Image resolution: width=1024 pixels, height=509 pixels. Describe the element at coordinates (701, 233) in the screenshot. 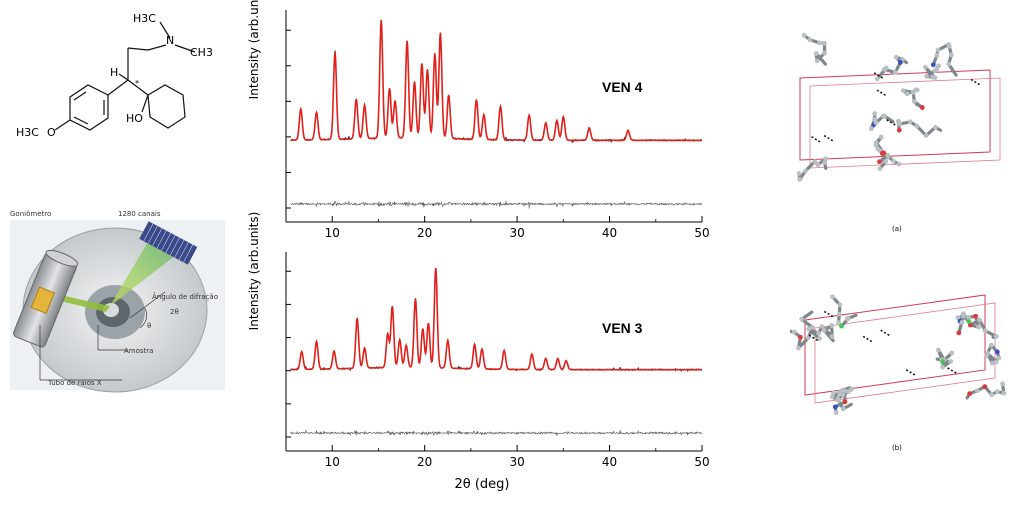

I see `ven4-xtick-label: 50` at that location.